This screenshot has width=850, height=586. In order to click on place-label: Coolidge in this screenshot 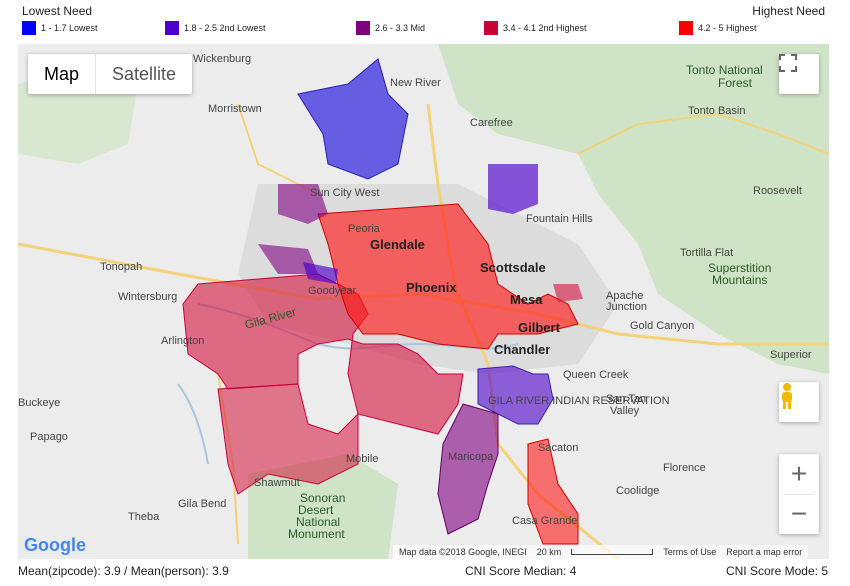, I will do `click(637, 491)`.